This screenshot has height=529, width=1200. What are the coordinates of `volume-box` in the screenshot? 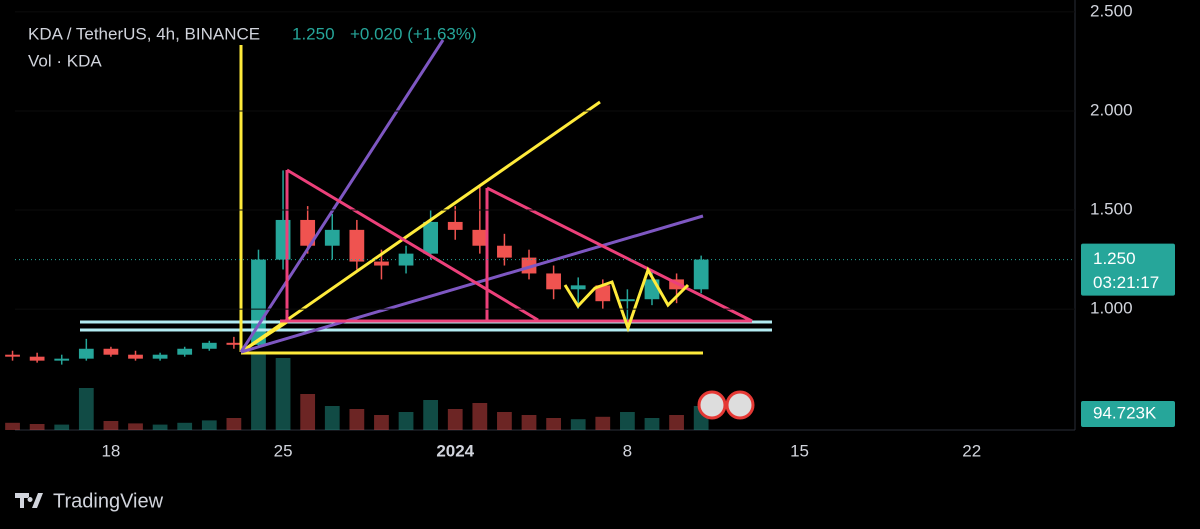 It's located at (1128, 414).